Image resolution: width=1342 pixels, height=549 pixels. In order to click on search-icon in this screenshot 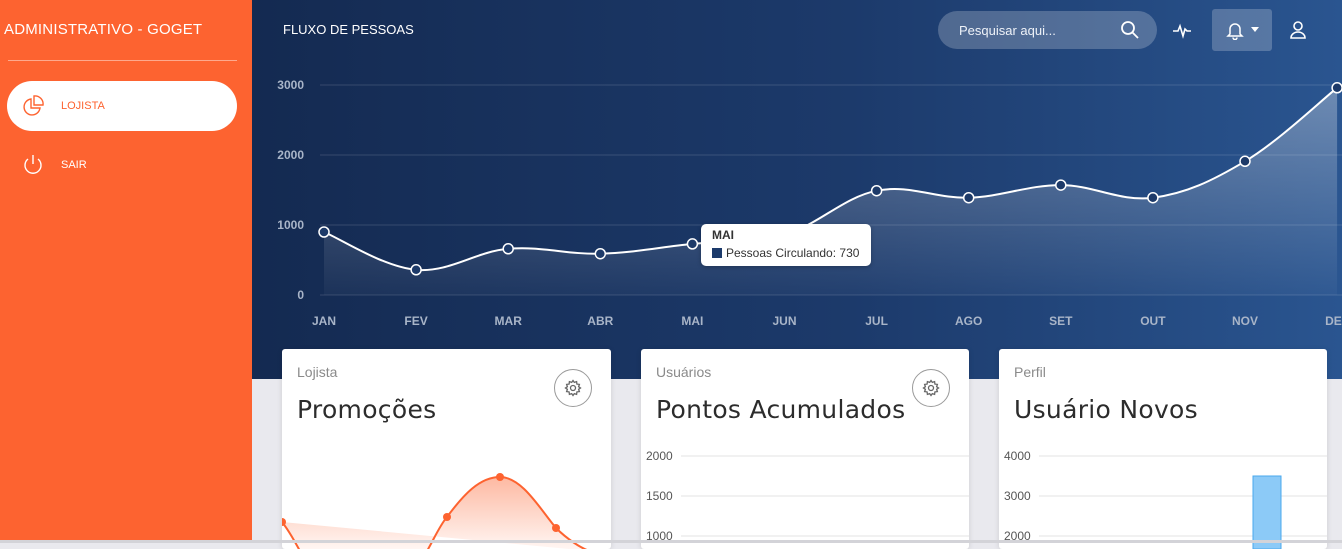, I will do `click(1130, 32)`.